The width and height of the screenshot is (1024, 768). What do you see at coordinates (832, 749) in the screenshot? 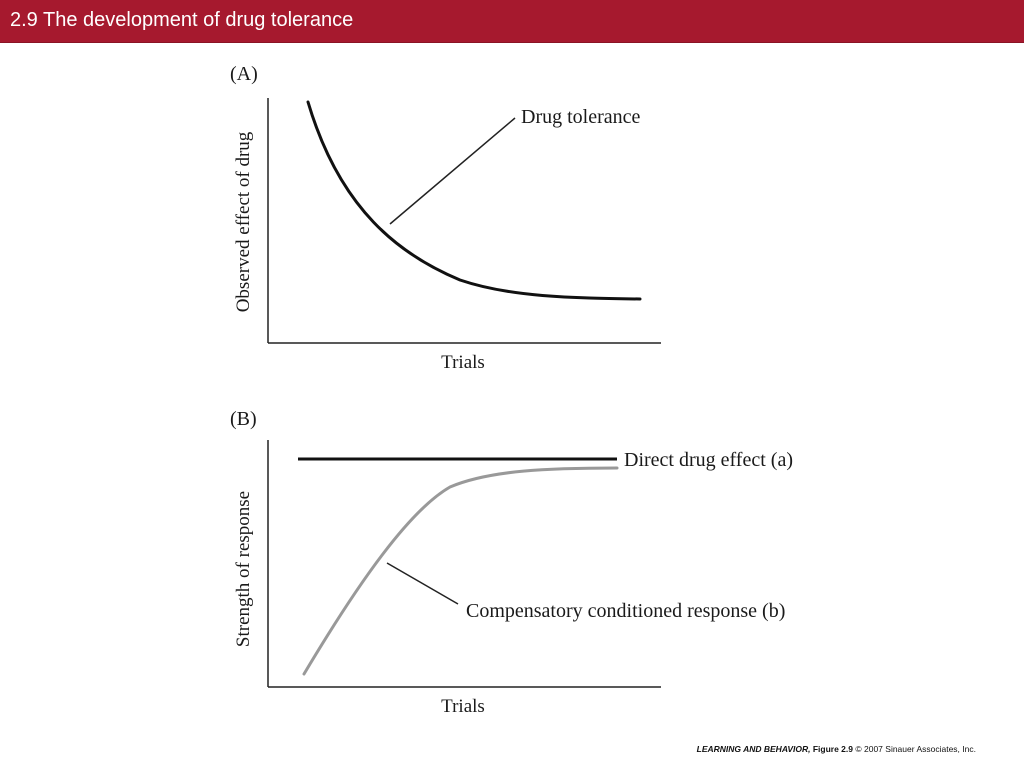
I see `figure-number: Figure 2.9` at bounding box center [832, 749].